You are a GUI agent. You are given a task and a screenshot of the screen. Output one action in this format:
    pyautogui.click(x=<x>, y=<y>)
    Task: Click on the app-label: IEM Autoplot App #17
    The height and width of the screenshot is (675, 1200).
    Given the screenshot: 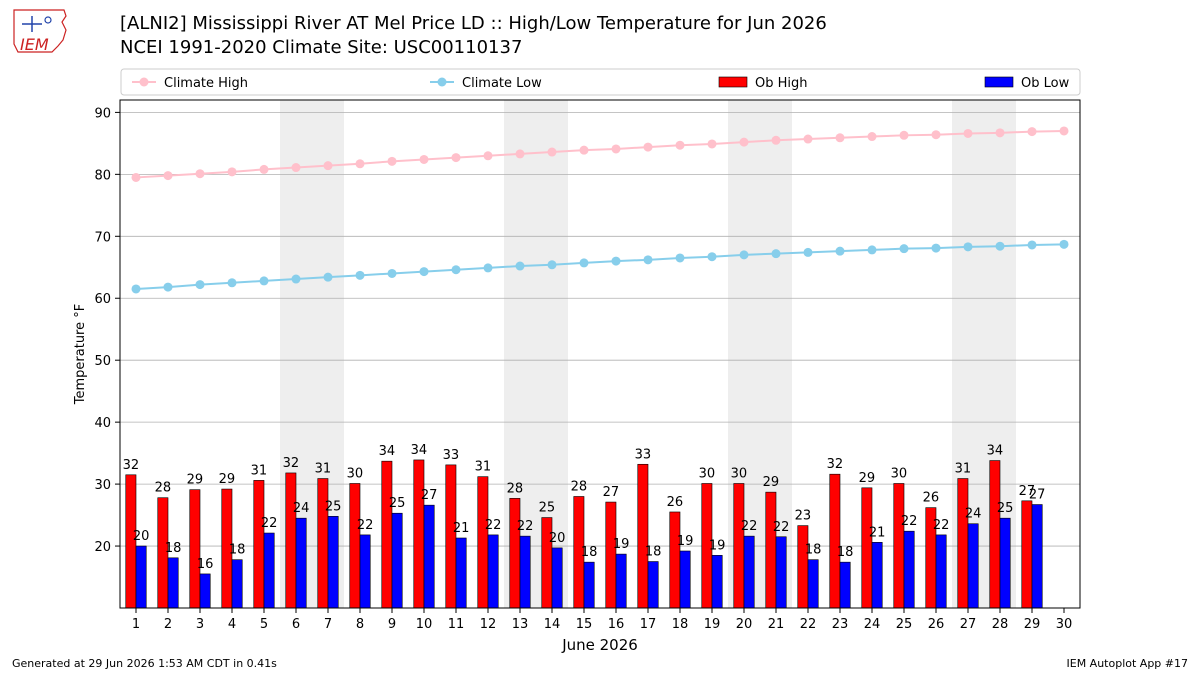 What is the action you would take?
    pyautogui.click(x=1127, y=663)
    